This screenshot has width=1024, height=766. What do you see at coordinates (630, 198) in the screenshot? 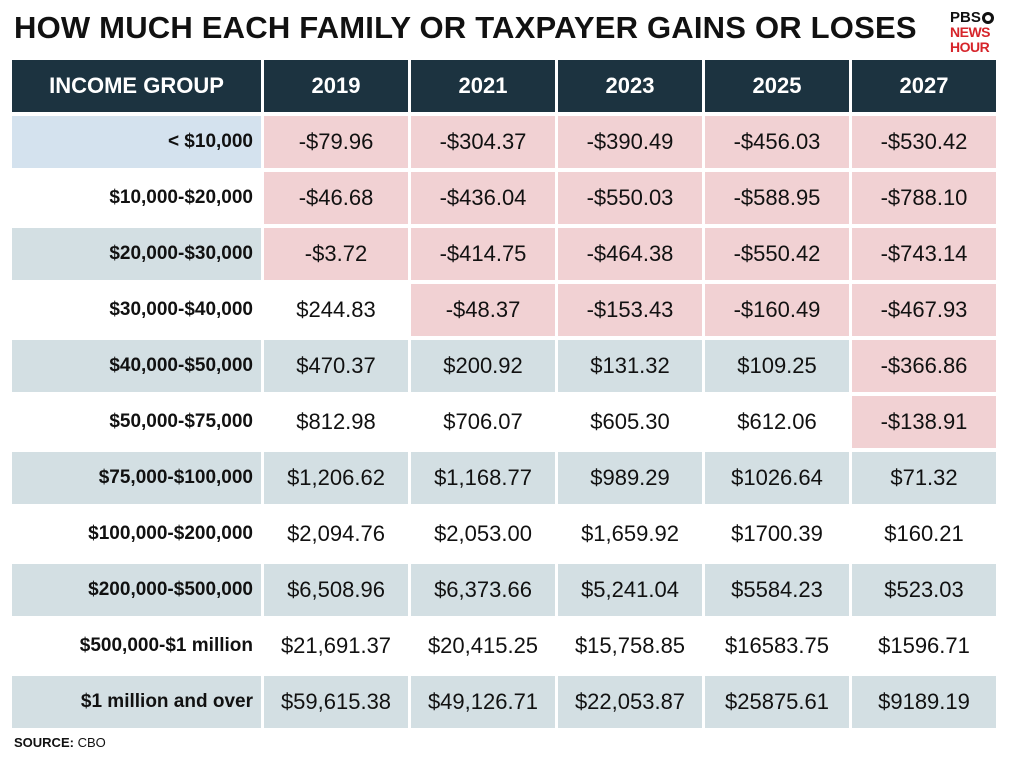
I see `value-cell: -$550.03` at bounding box center [630, 198].